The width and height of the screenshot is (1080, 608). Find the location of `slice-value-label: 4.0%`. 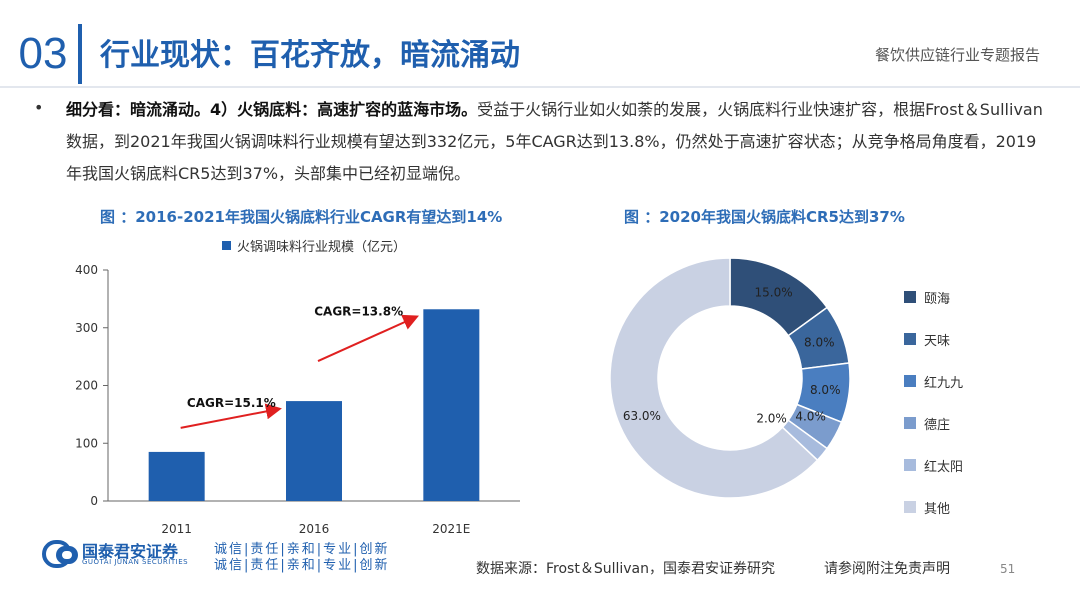

slice-value-label: 4.0% is located at coordinates (810, 416).